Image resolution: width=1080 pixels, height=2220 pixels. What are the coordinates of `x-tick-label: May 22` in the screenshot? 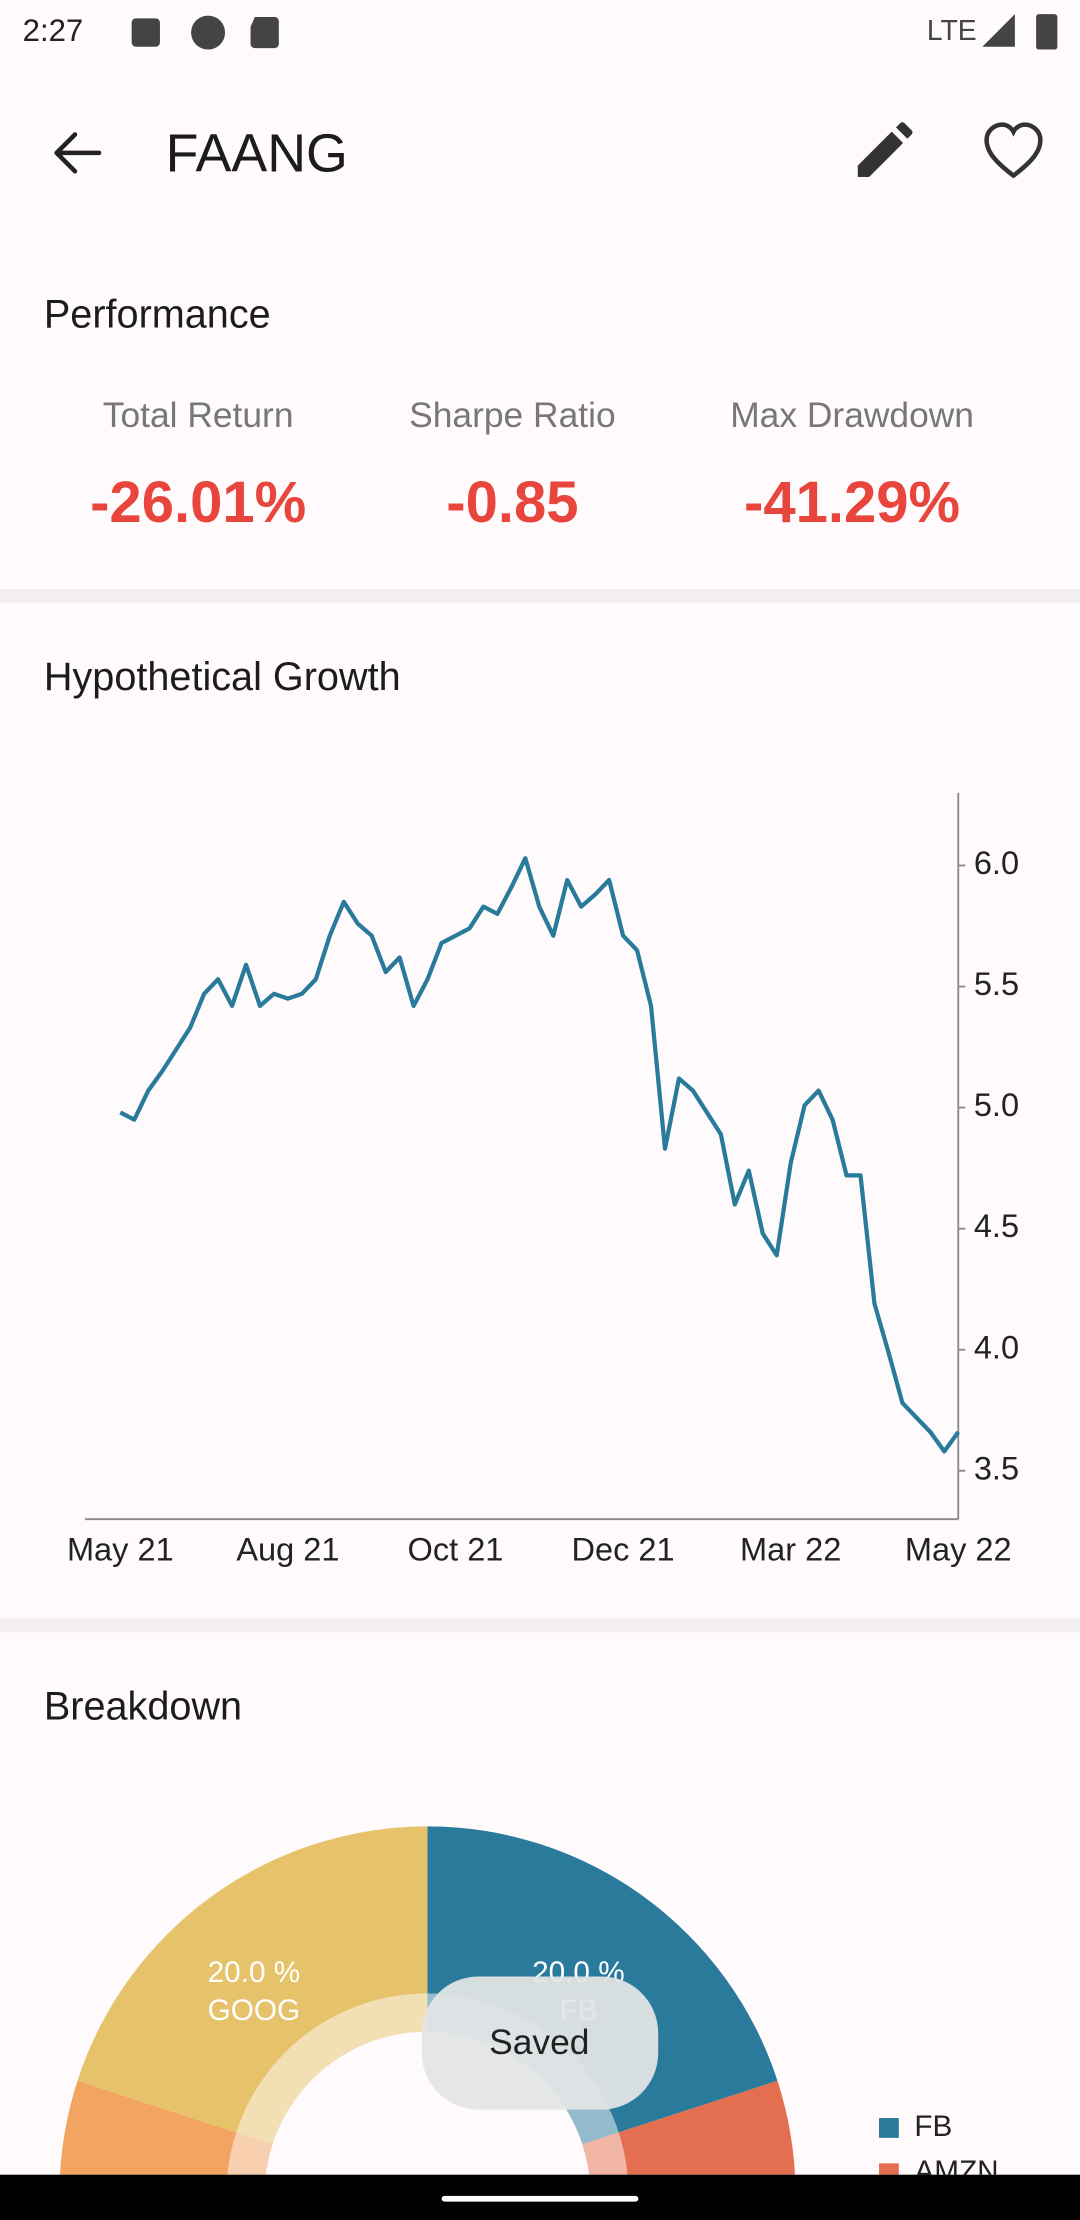 It's located at (958, 1549).